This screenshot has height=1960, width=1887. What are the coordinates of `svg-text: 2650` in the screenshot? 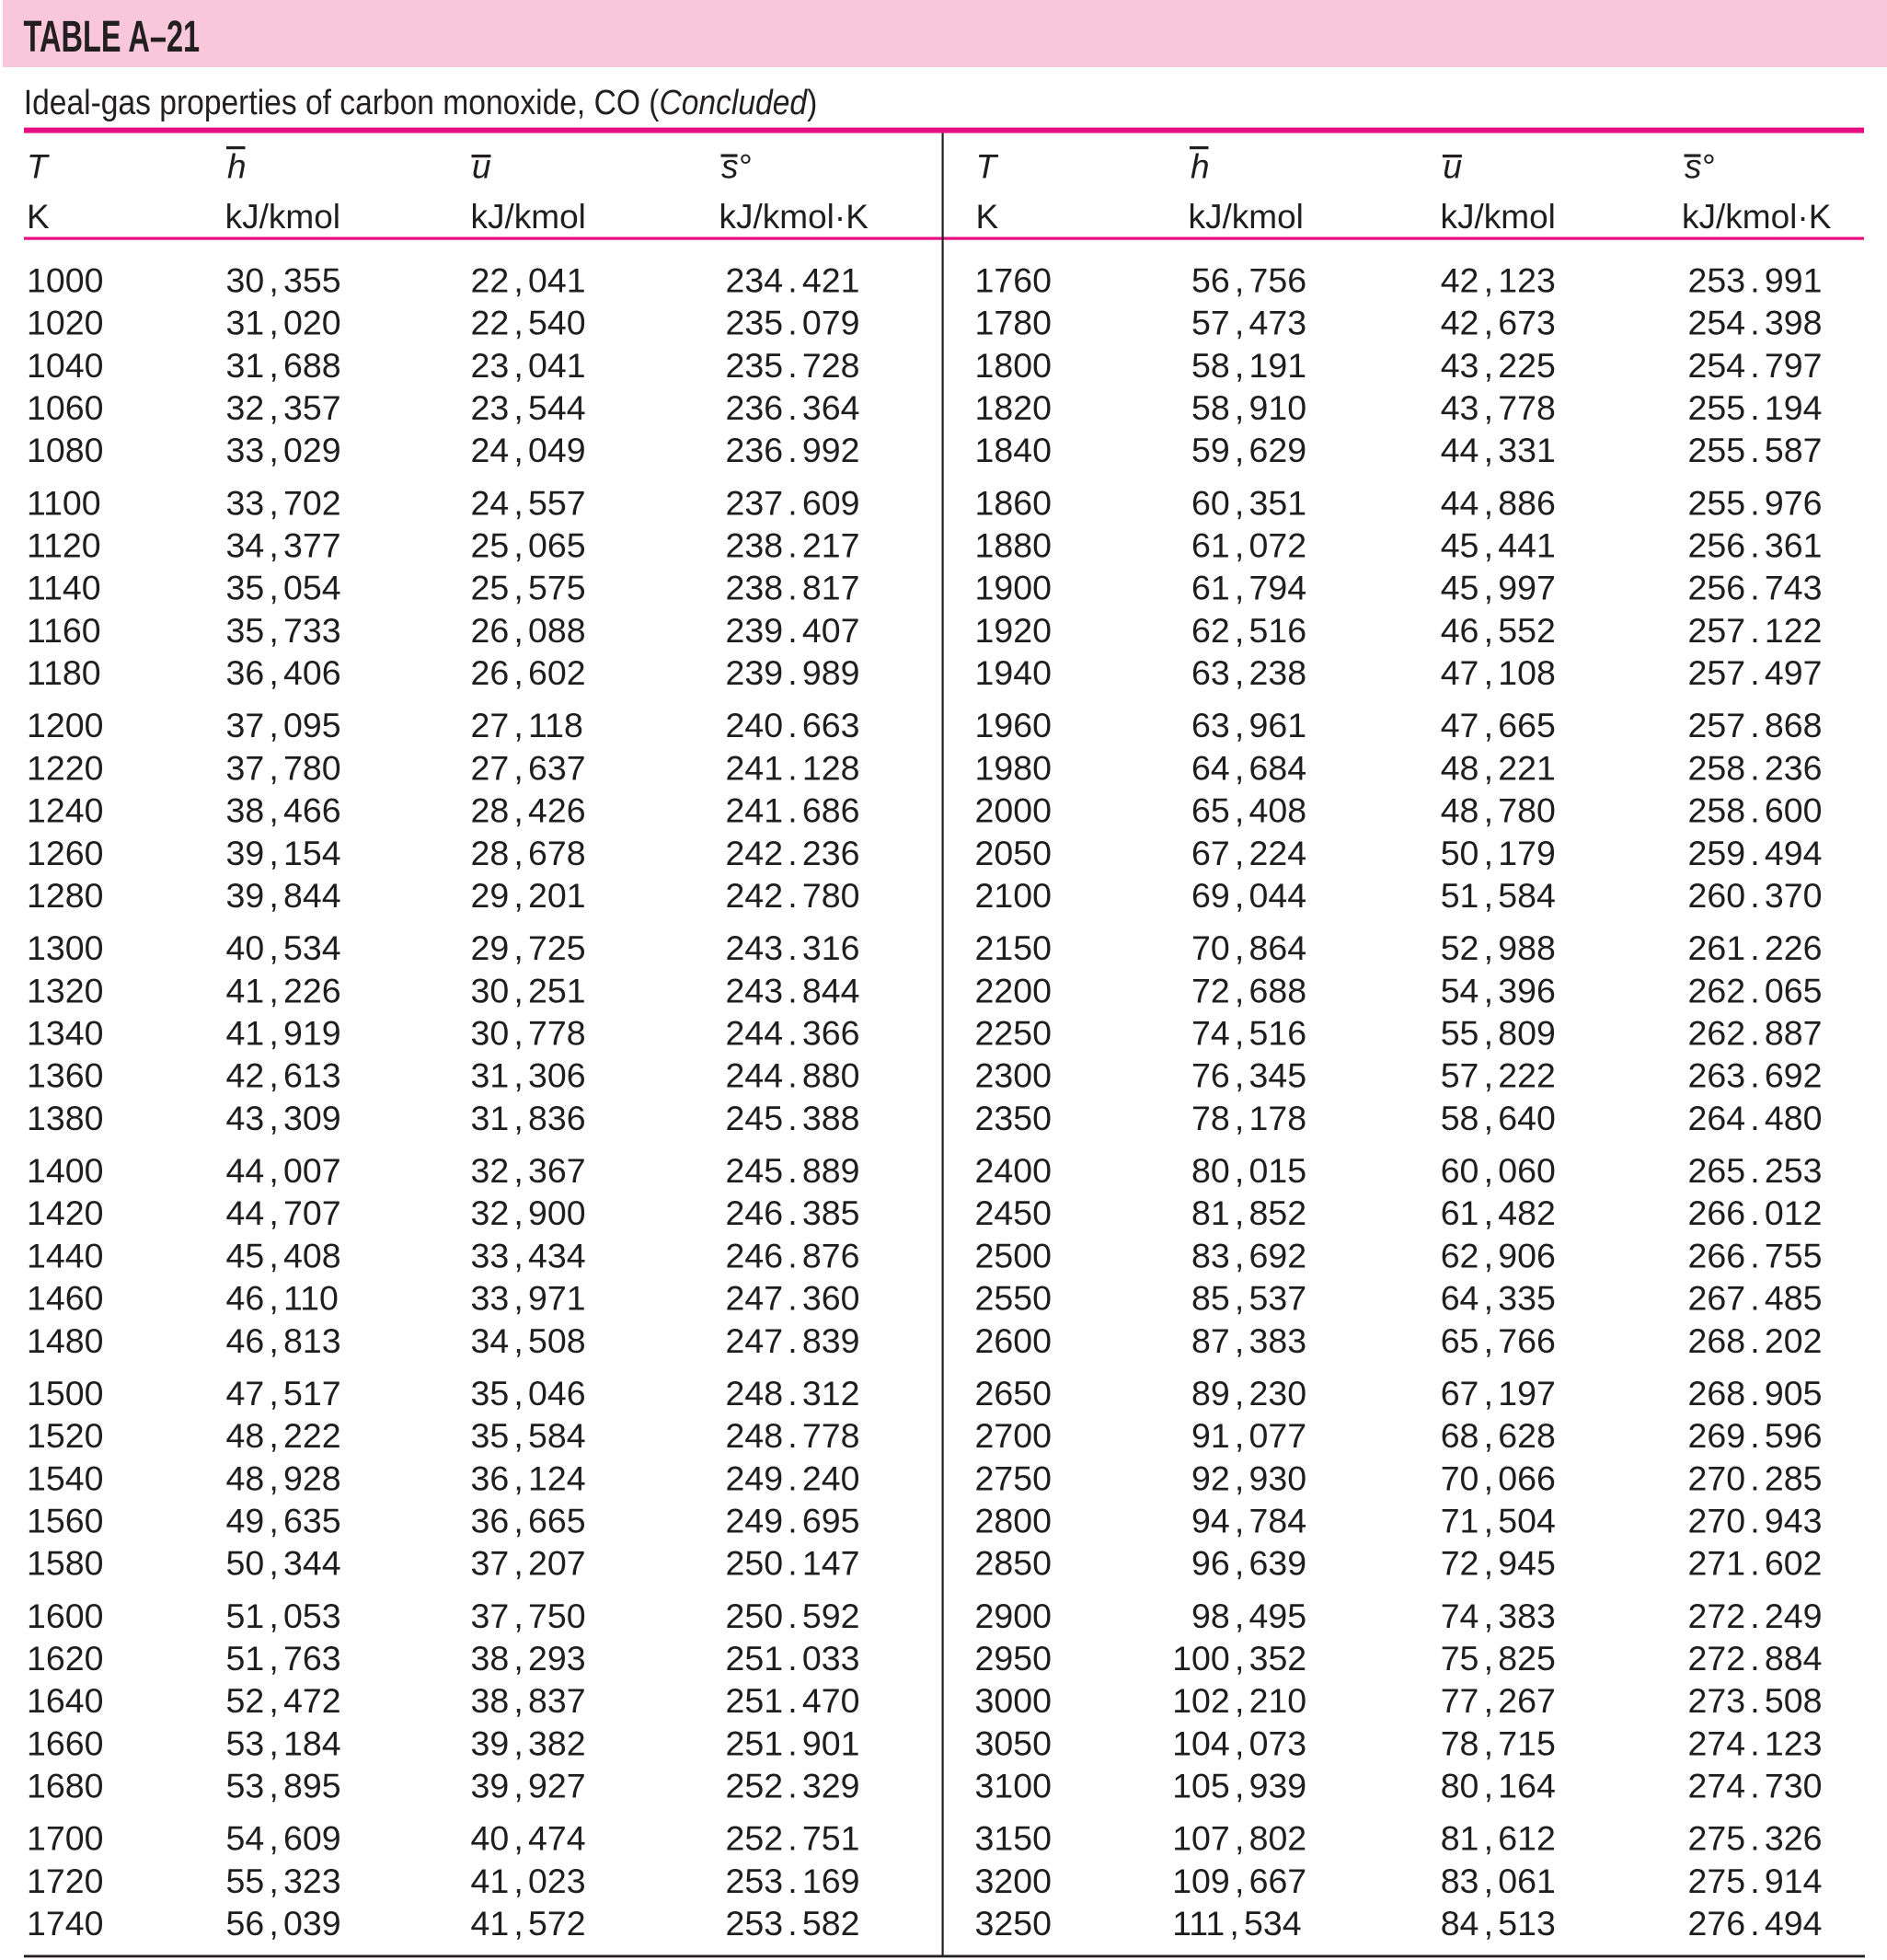 It's located at (1013, 1393).